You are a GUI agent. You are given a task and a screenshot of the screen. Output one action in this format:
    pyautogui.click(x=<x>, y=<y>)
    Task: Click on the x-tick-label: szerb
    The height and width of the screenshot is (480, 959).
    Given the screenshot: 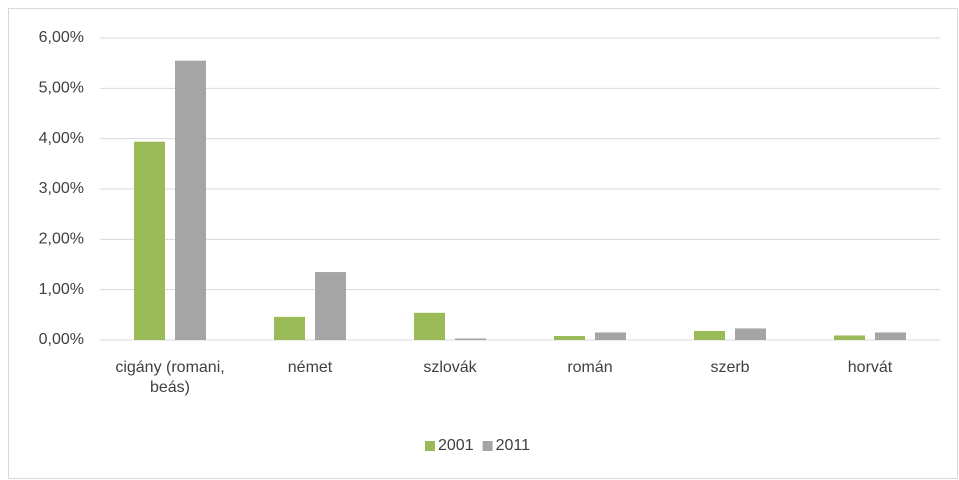 What is the action you would take?
    pyautogui.click(x=730, y=367)
    